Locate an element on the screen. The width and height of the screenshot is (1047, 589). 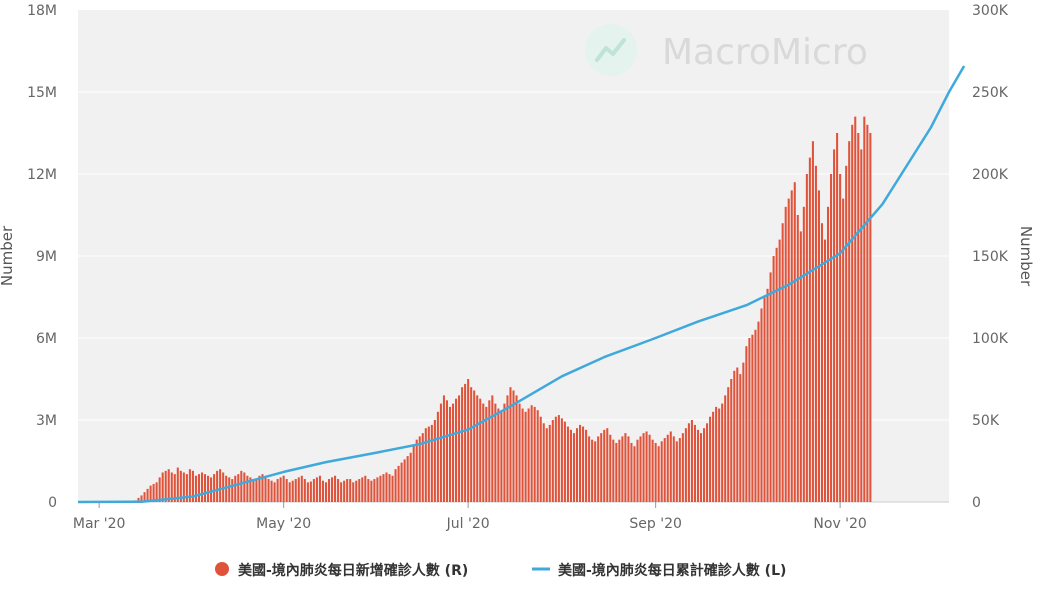
x-axis-ticks: Mar '20 May '20 Jul '20 Sep '20 Nov '20 is located at coordinates (470, 517).